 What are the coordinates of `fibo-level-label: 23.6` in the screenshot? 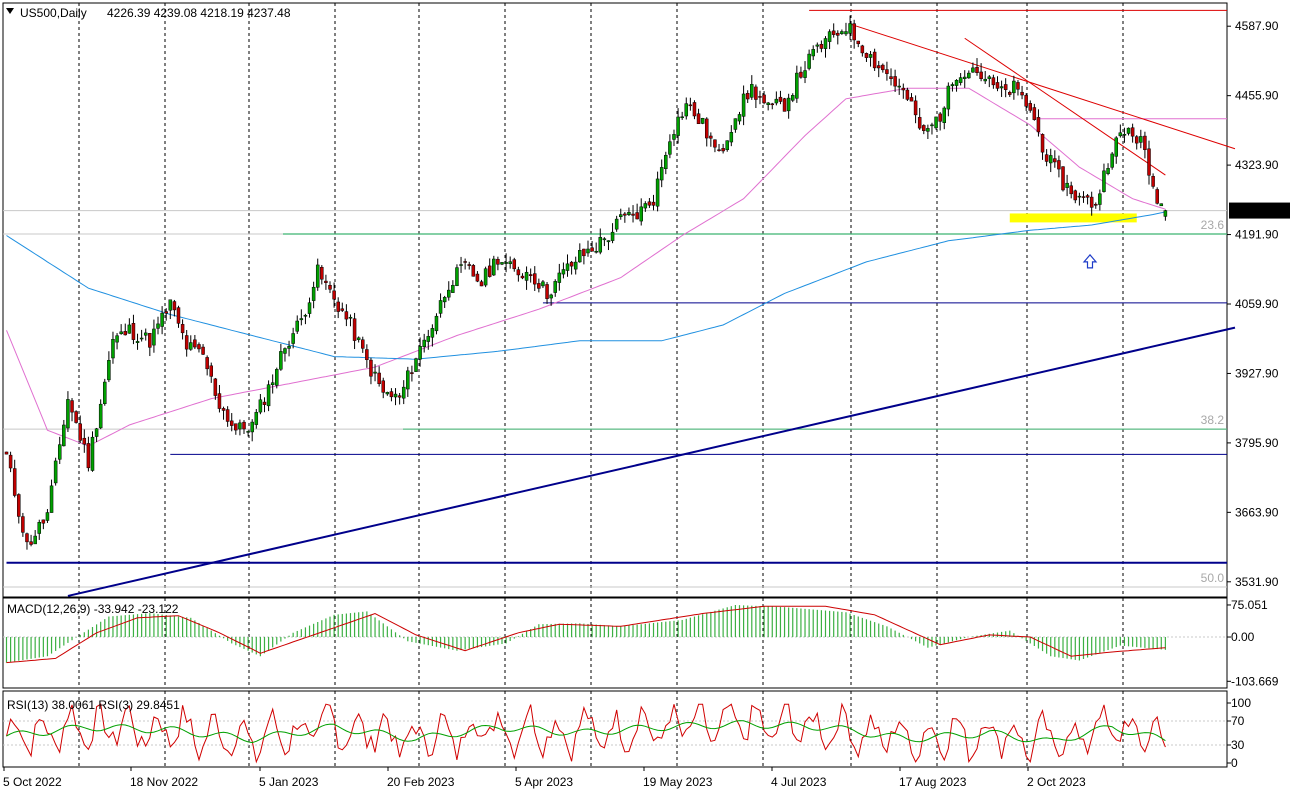 It's located at (1213, 225).